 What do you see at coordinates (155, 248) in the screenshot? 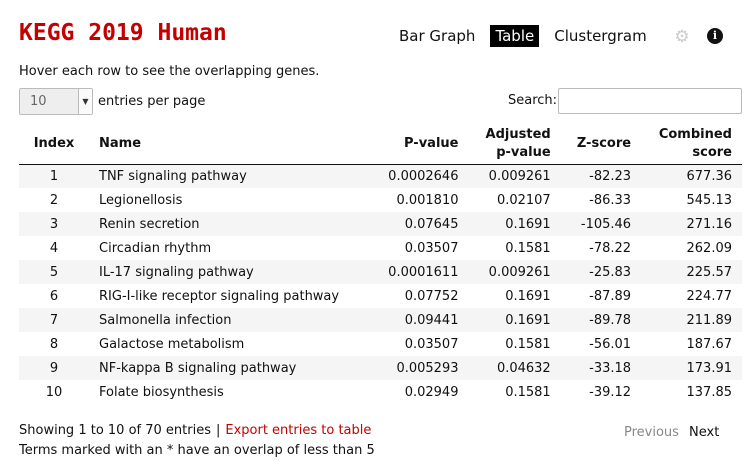
I see `cell-name: Circadian rhythm` at bounding box center [155, 248].